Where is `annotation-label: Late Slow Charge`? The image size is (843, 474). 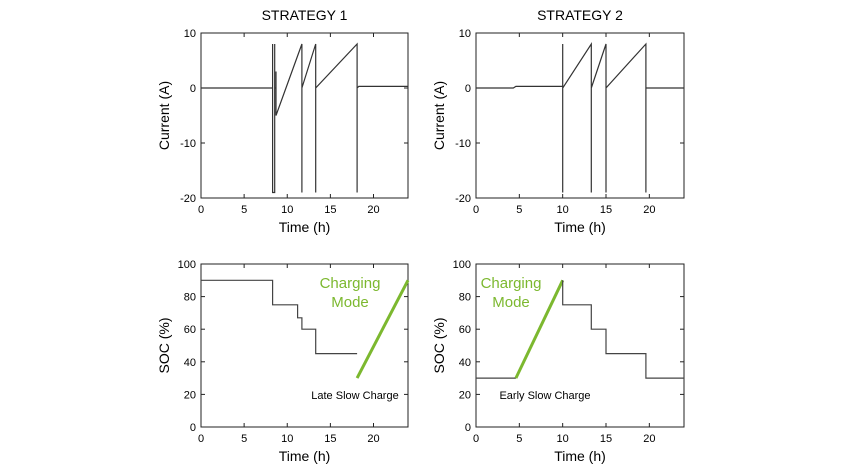
annotation-label: Late Slow Charge is located at coordinates (354, 396).